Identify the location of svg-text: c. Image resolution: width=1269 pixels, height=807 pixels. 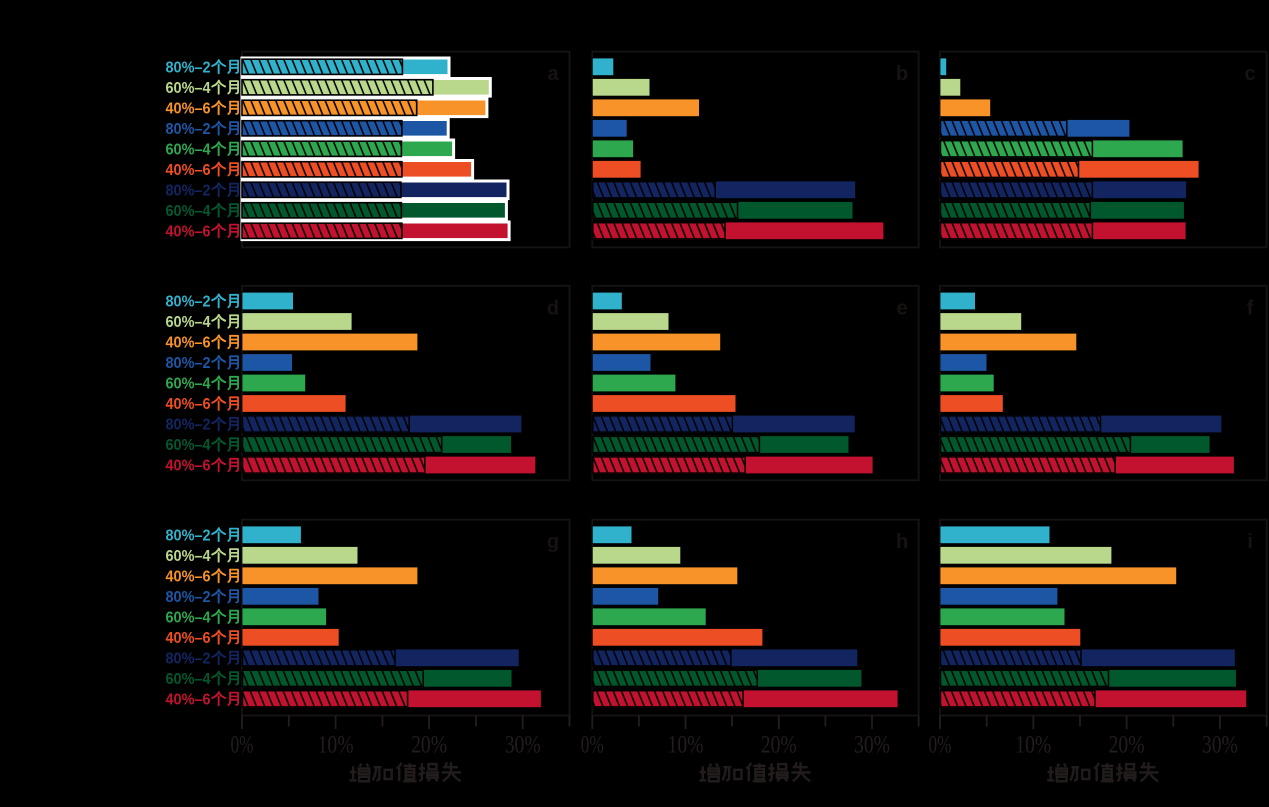
(1250, 74).